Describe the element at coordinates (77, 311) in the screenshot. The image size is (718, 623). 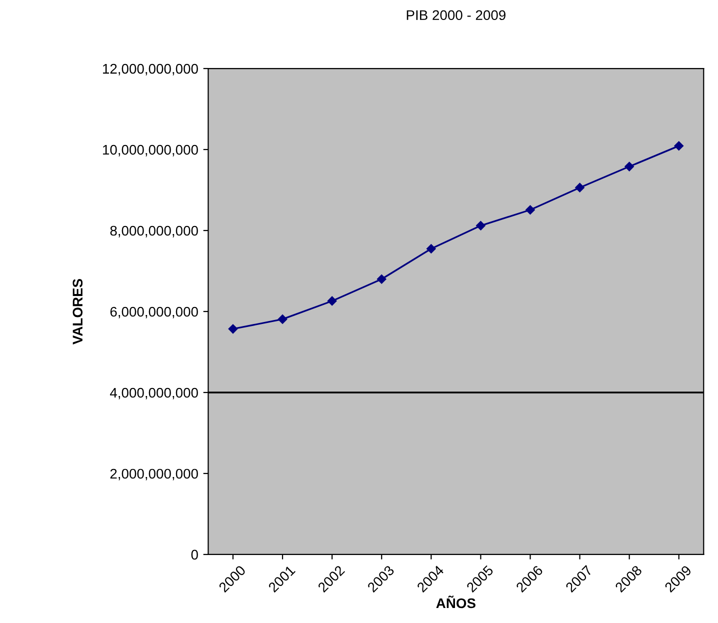
I see `y-axis-title: VALORES` at that location.